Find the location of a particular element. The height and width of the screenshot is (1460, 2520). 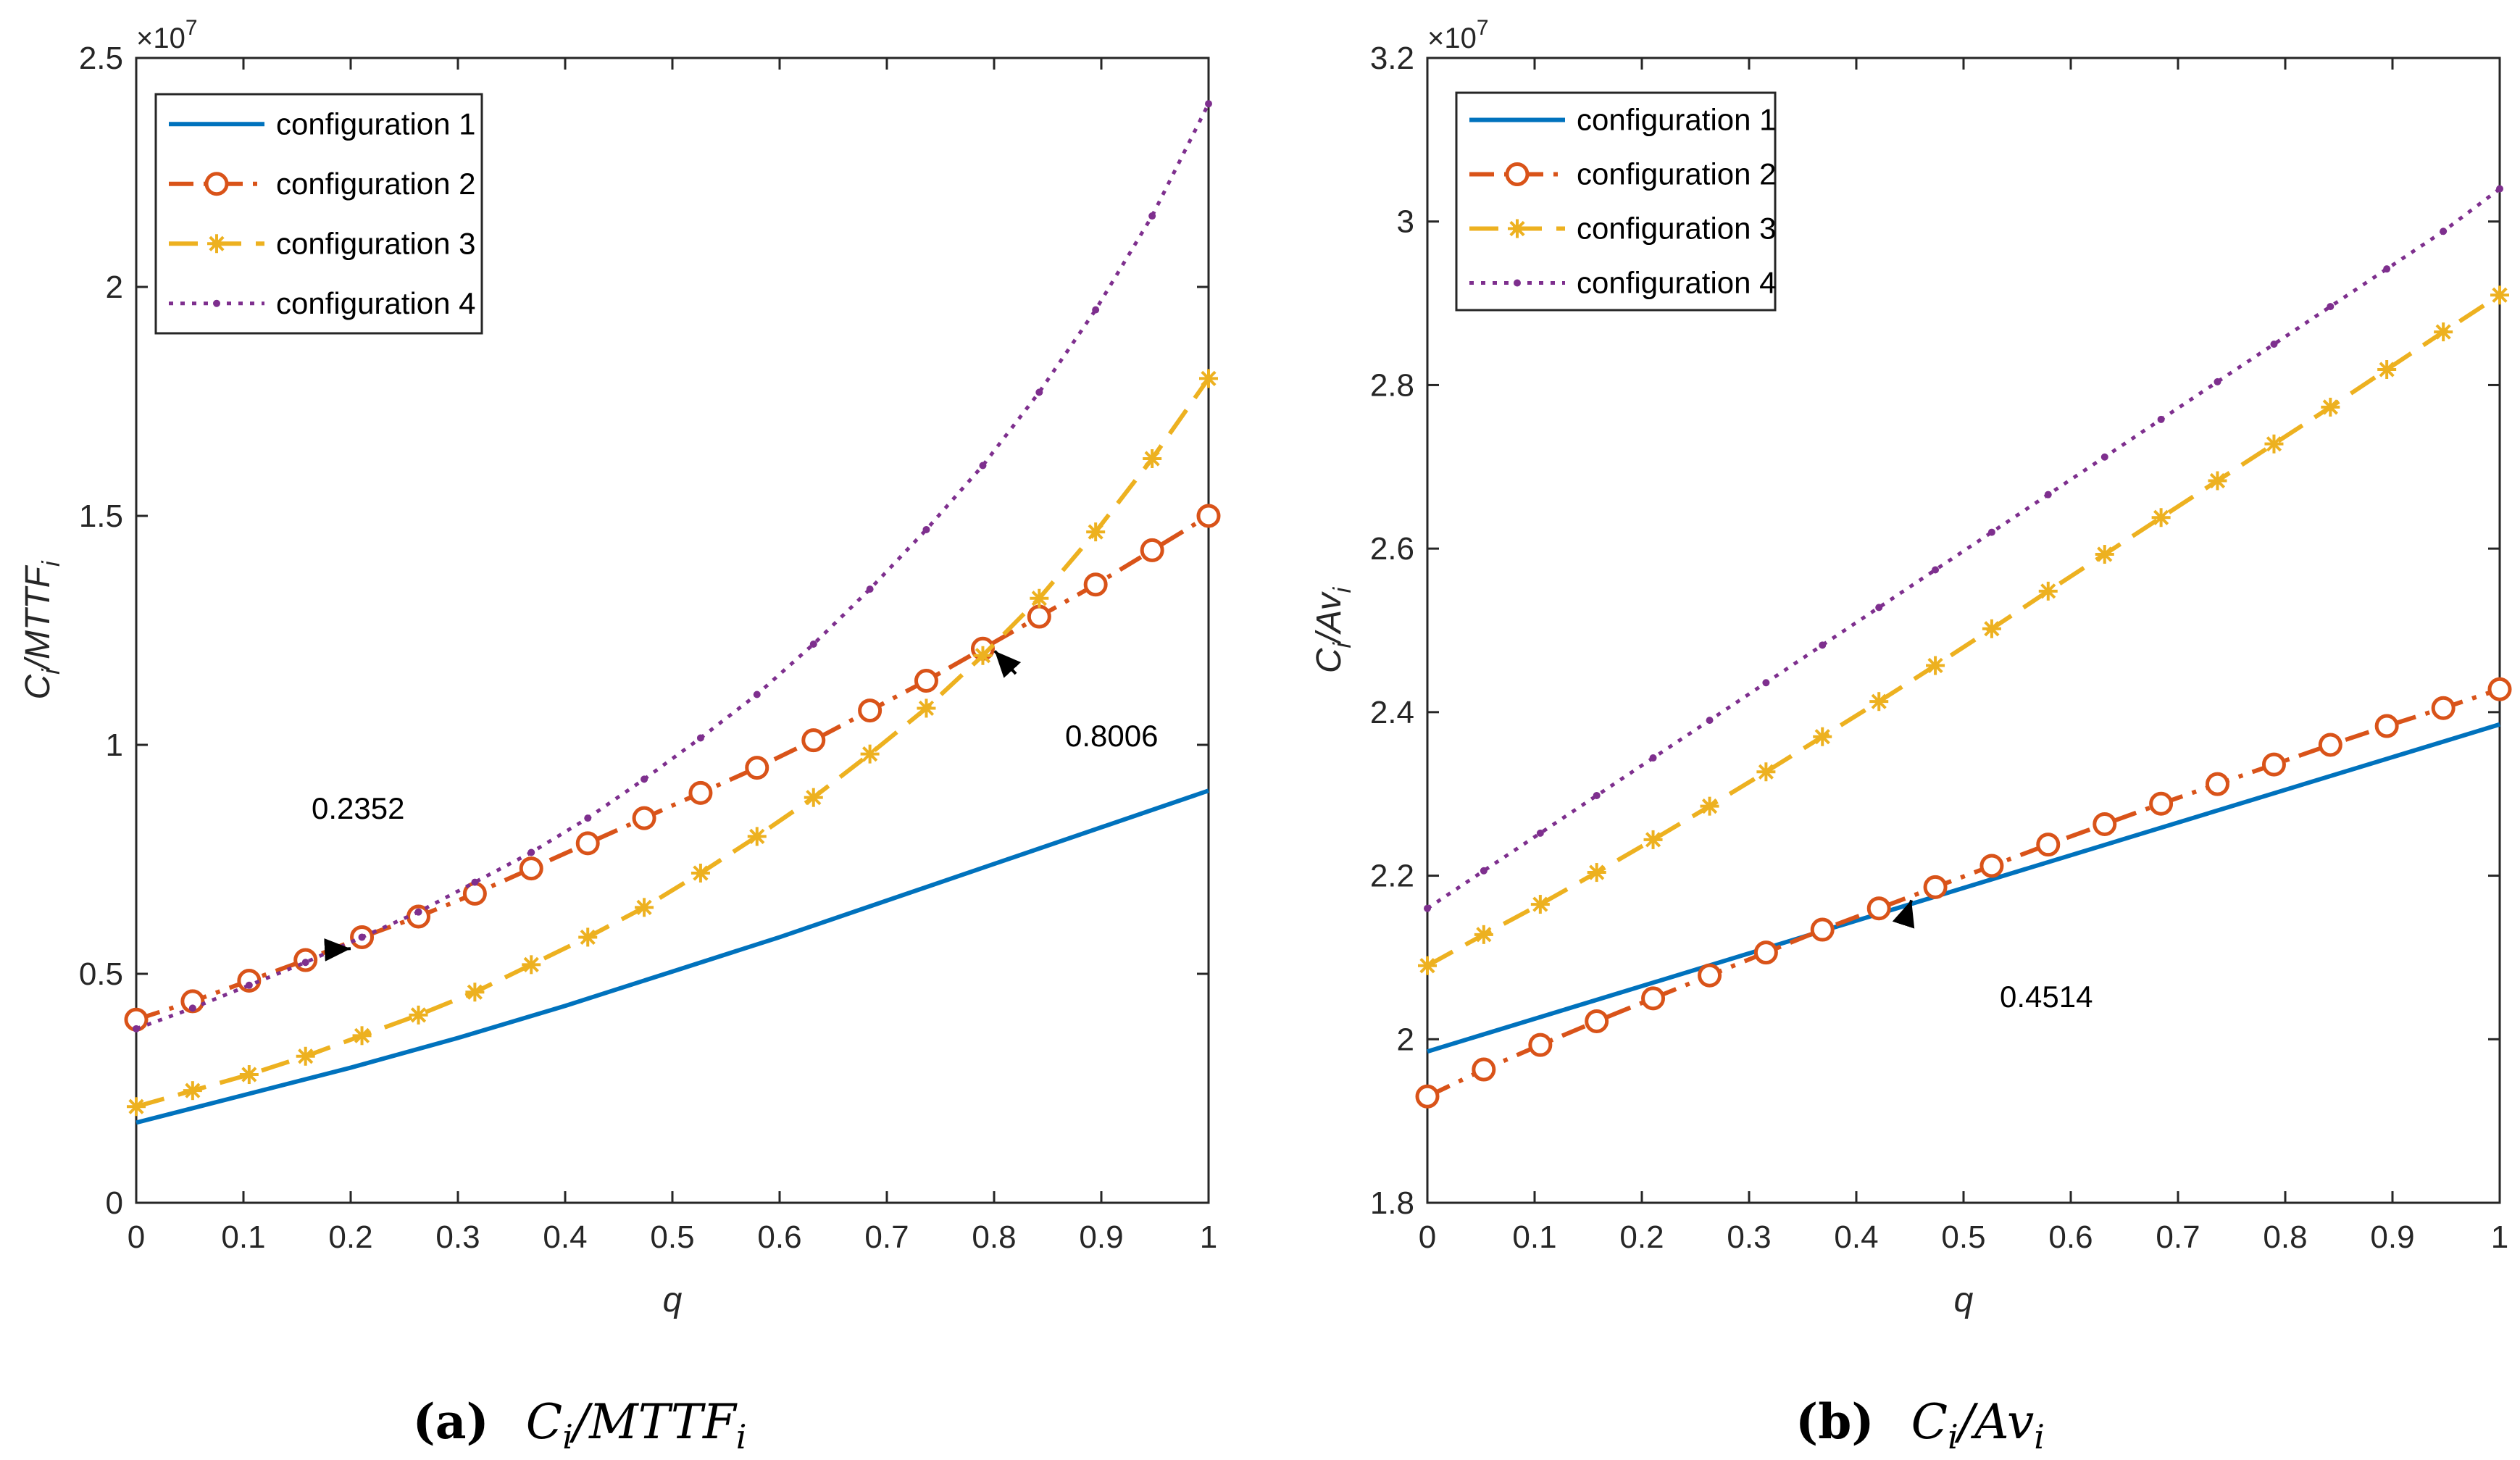

y-tick-label: 2.2 is located at coordinates (1392, 876).